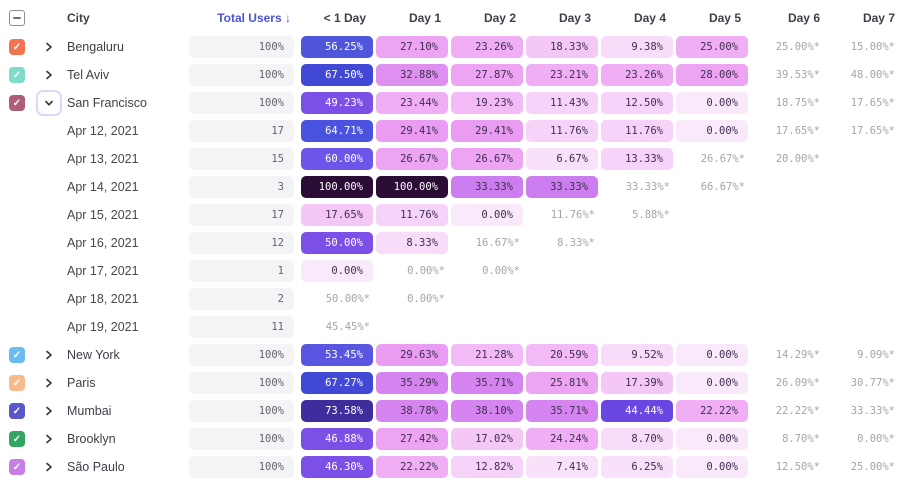  What do you see at coordinates (337, 439) in the screenshot?
I see `retention-cell: 46.88%` at bounding box center [337, 439].